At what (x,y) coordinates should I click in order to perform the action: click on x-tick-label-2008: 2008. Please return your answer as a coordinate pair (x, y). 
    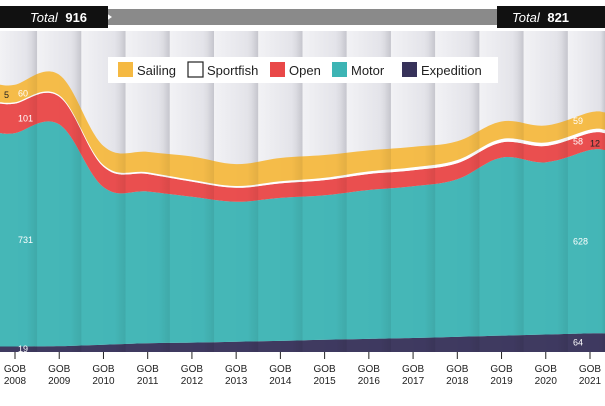
    Looking at the image, I should click on (15, 381).